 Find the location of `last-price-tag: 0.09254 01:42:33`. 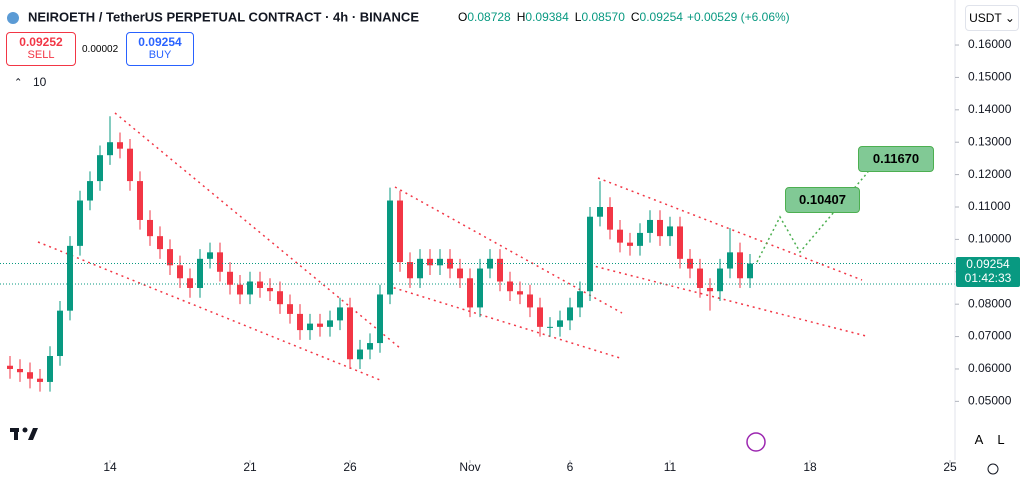

last-price-tag: 0.09254 01:42:33 is located at coordinates (988, 271).